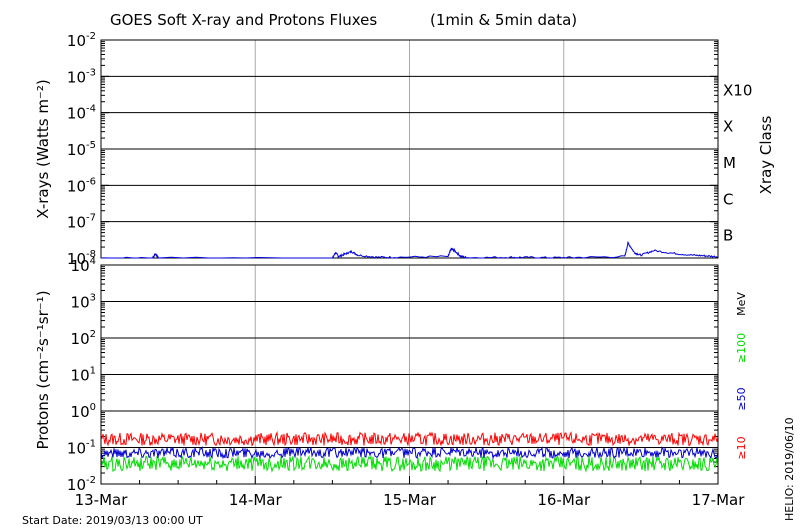  I want to click on ge100-label: ≥100, so click(741, 348).